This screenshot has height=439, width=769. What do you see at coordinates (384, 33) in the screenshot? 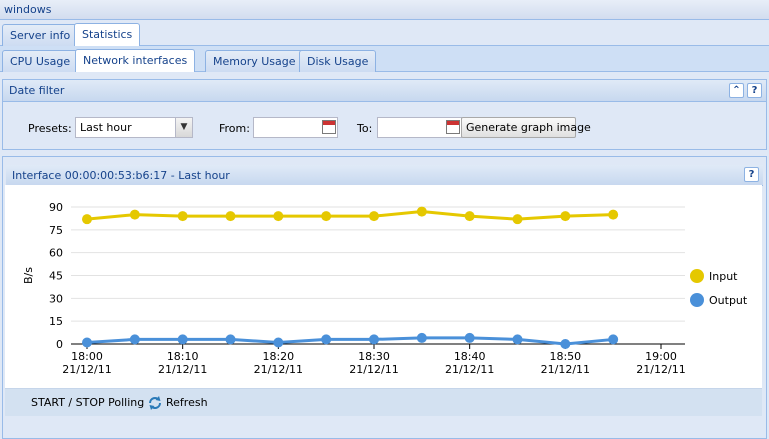
I see `main-tab-bar: Server info Statistics` at bounding box center [384, 33].